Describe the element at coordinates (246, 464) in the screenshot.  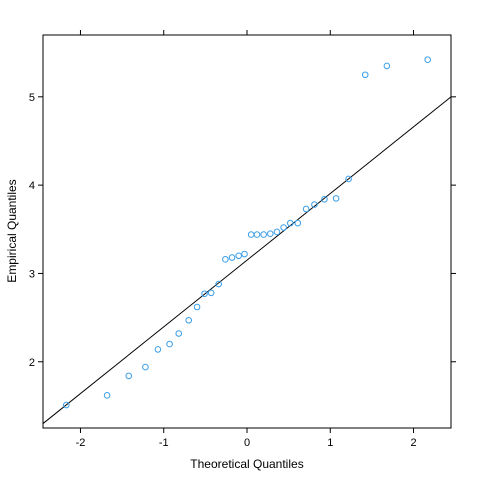
I see `x-axis-title: Theoretical Quantiles` at that location.